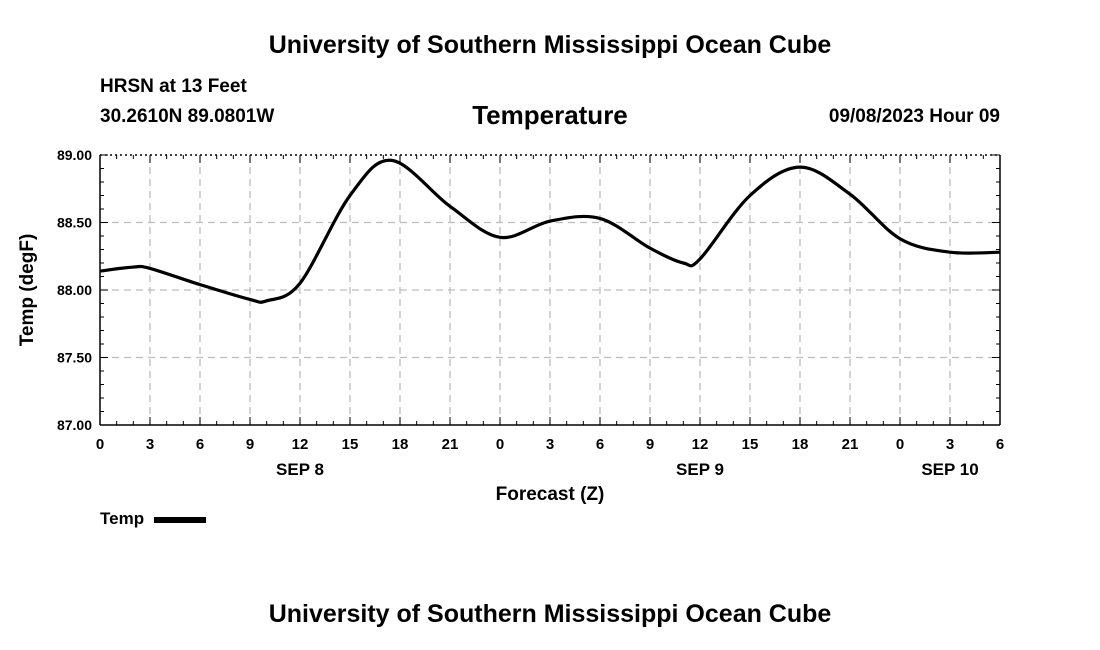 The width and height of the screenshot is (1100, 650). Describe the element at coordinates (173, 86) in the screenshot. I see `station-label: HRSN at 13 Feet` at that location.